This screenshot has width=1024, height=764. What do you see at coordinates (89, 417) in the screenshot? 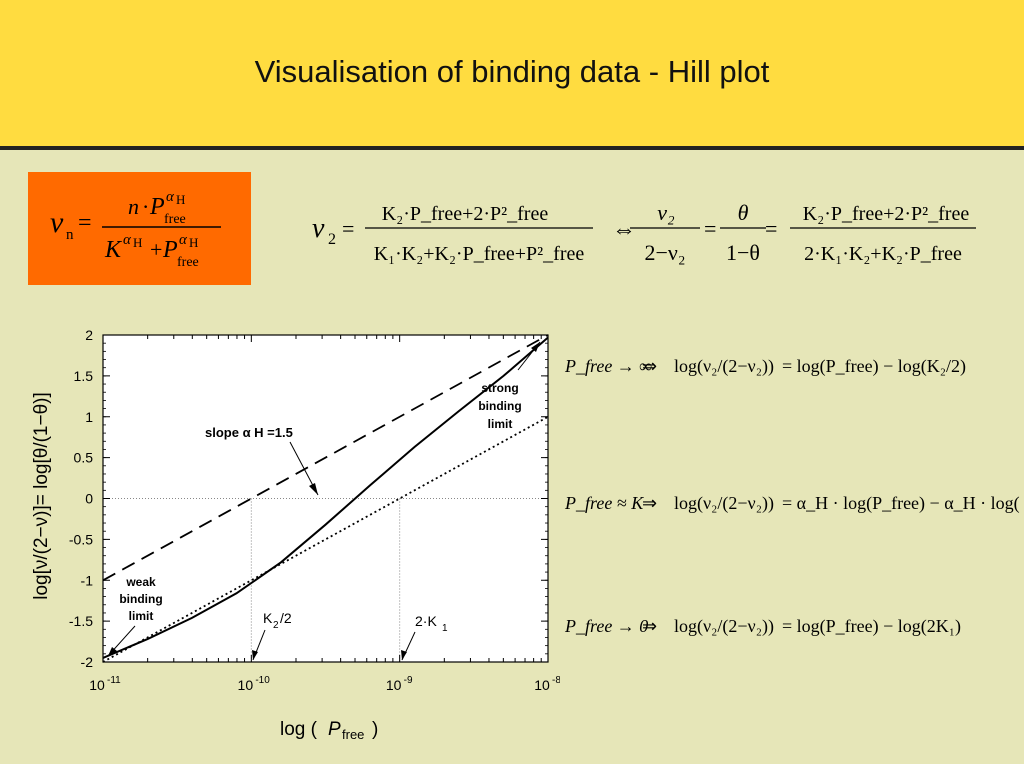
I see `y-tick-label: 1` at bounding box center [89, 417].